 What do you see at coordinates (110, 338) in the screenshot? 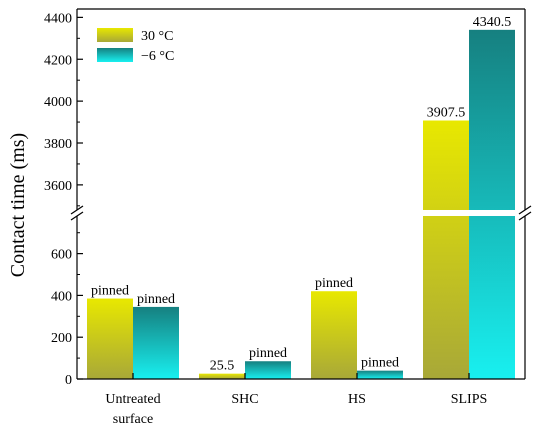
I see `bar-untreated-surface-s0` at bounding box center [110, 338].